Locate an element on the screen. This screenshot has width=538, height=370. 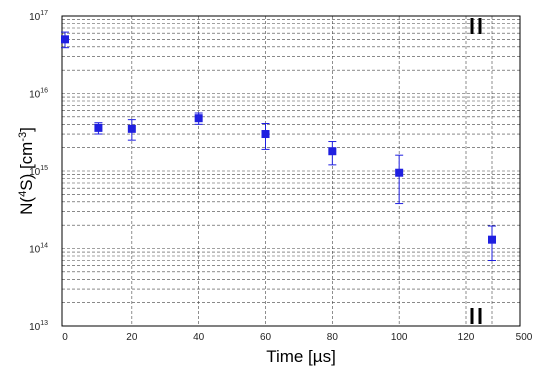
y-tick-label: 1014 is located at coordinates (38, 249).